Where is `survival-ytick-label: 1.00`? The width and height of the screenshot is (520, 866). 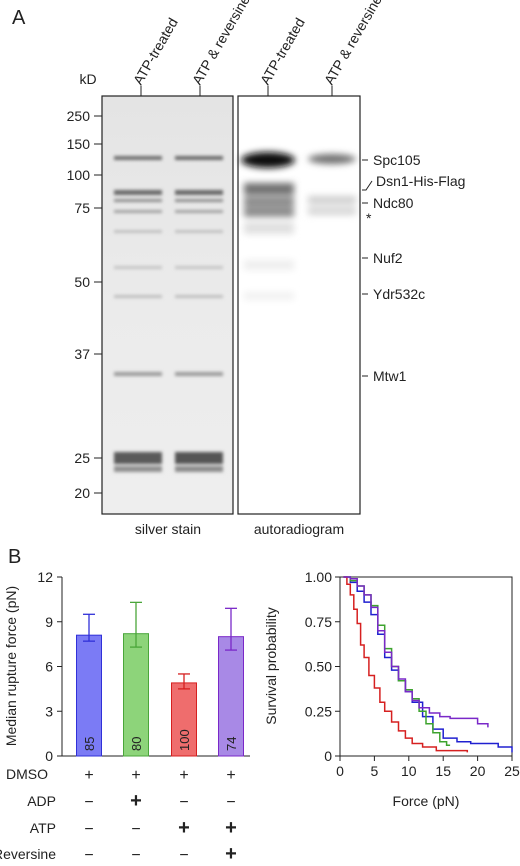
survival-ytick-label: 1.00 is located at coordinates (318, 577).